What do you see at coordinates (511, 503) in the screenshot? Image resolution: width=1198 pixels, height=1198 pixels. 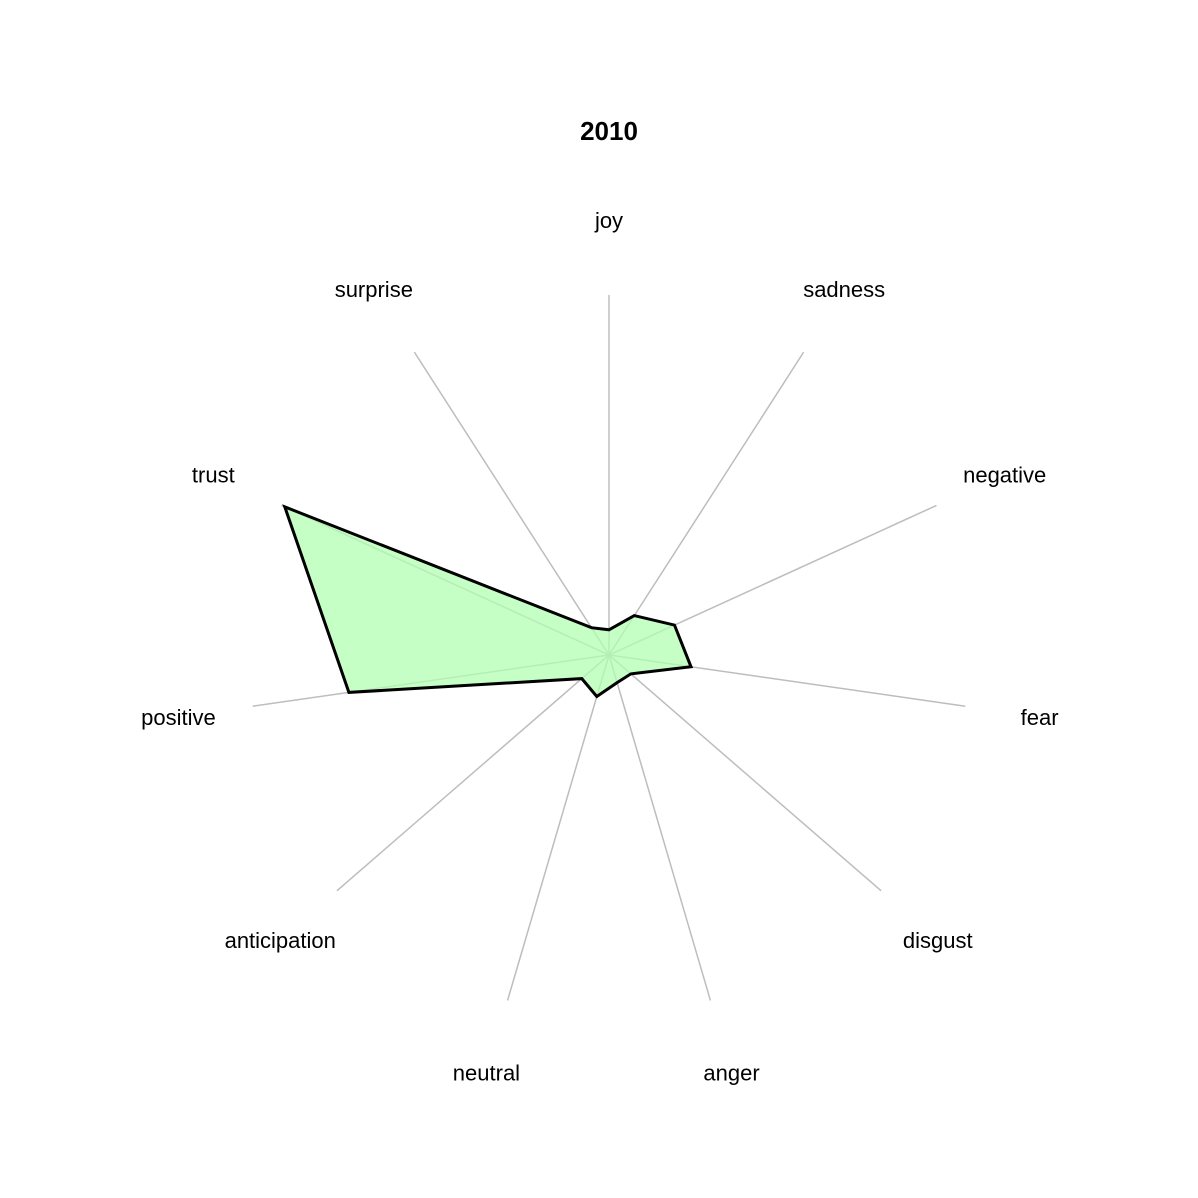 I see `spoke-surprise` at bounding box center [511, 503].